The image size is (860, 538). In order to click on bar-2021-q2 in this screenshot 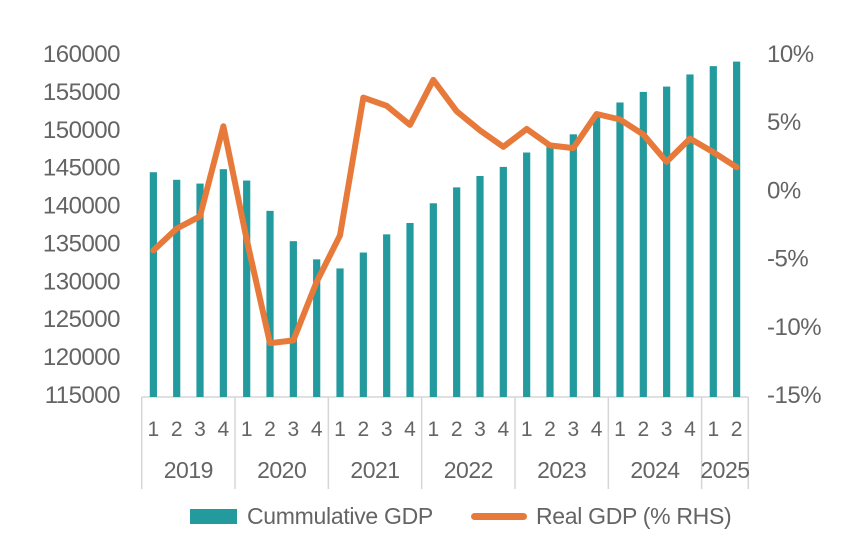, I will do `click(363, 324)`.